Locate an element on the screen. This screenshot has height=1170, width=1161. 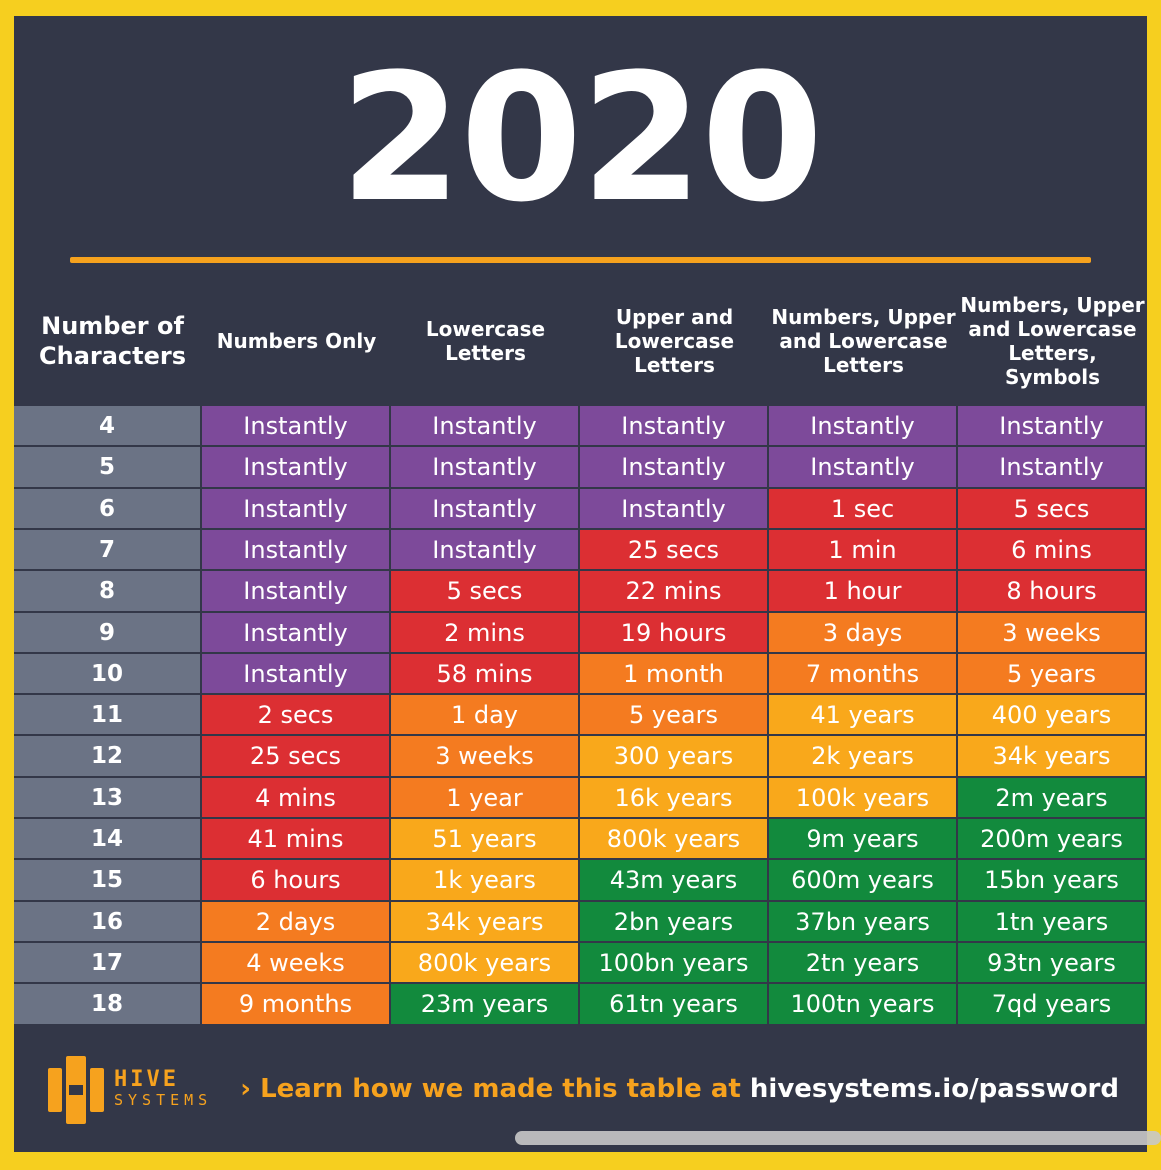
table-cell: 100bn years is located at coordinates (674, 963).